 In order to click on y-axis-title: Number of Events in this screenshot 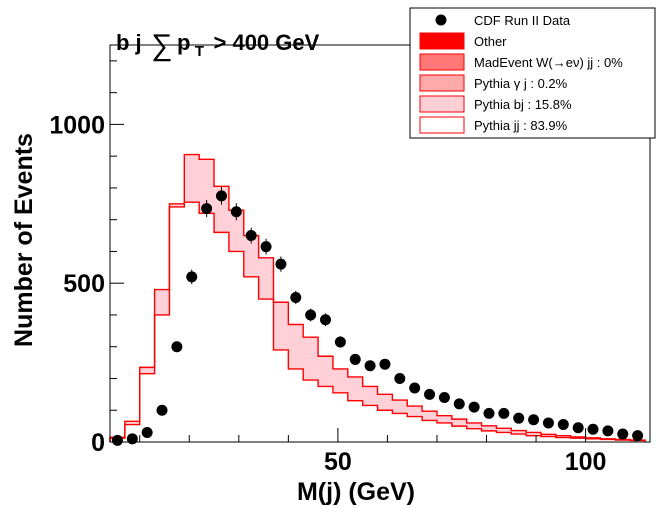, I will do `click(24, 240)`.